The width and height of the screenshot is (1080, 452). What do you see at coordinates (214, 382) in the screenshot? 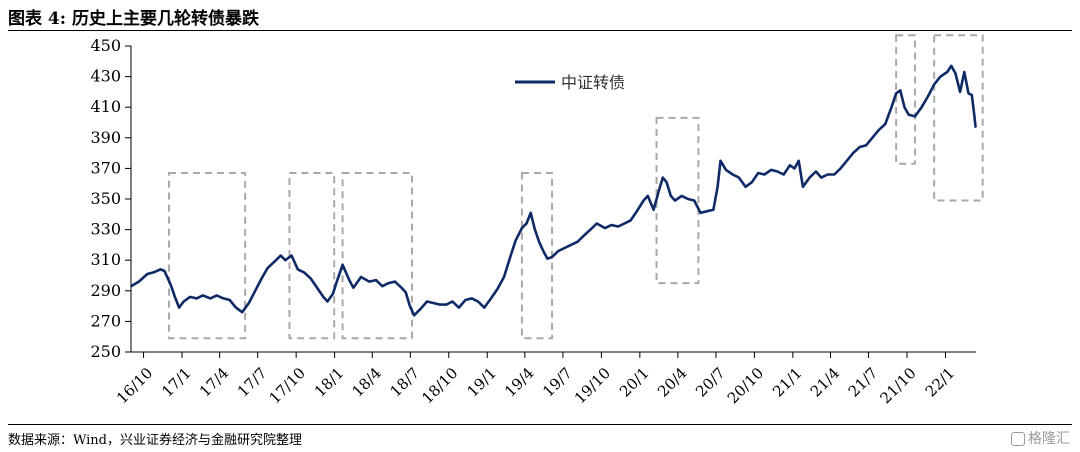
I see `x-tick-label: 17/4` at bounding box center [214, 382].